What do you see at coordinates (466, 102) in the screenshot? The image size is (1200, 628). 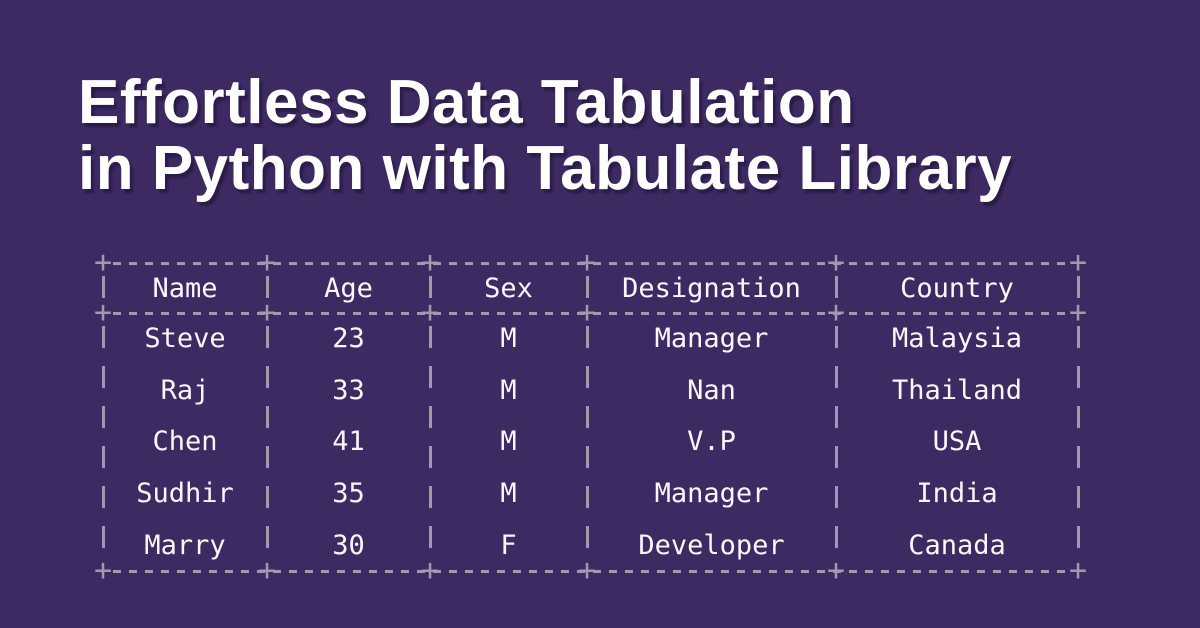 I see `title-line-1: Effortless Data Tabulation` at bounding box center [466, 102].